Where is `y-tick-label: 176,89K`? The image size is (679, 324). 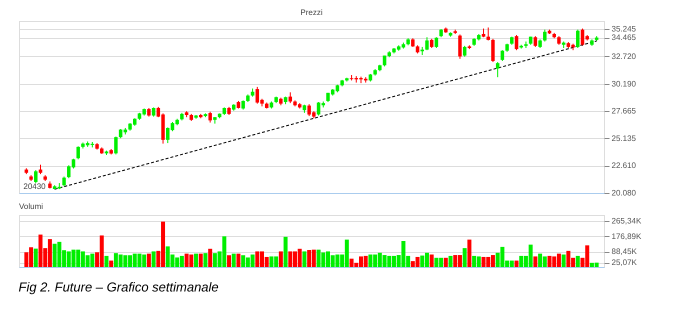 y-tick-label: 176,89K is located at coordinates (627, 236).